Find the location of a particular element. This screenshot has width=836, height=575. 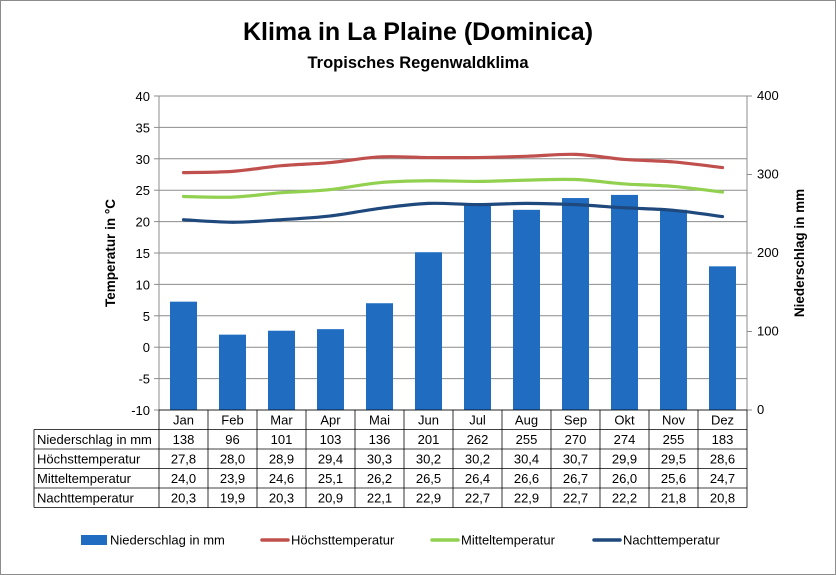

x-tick-label: Jul is located at coordinates (477, 420).